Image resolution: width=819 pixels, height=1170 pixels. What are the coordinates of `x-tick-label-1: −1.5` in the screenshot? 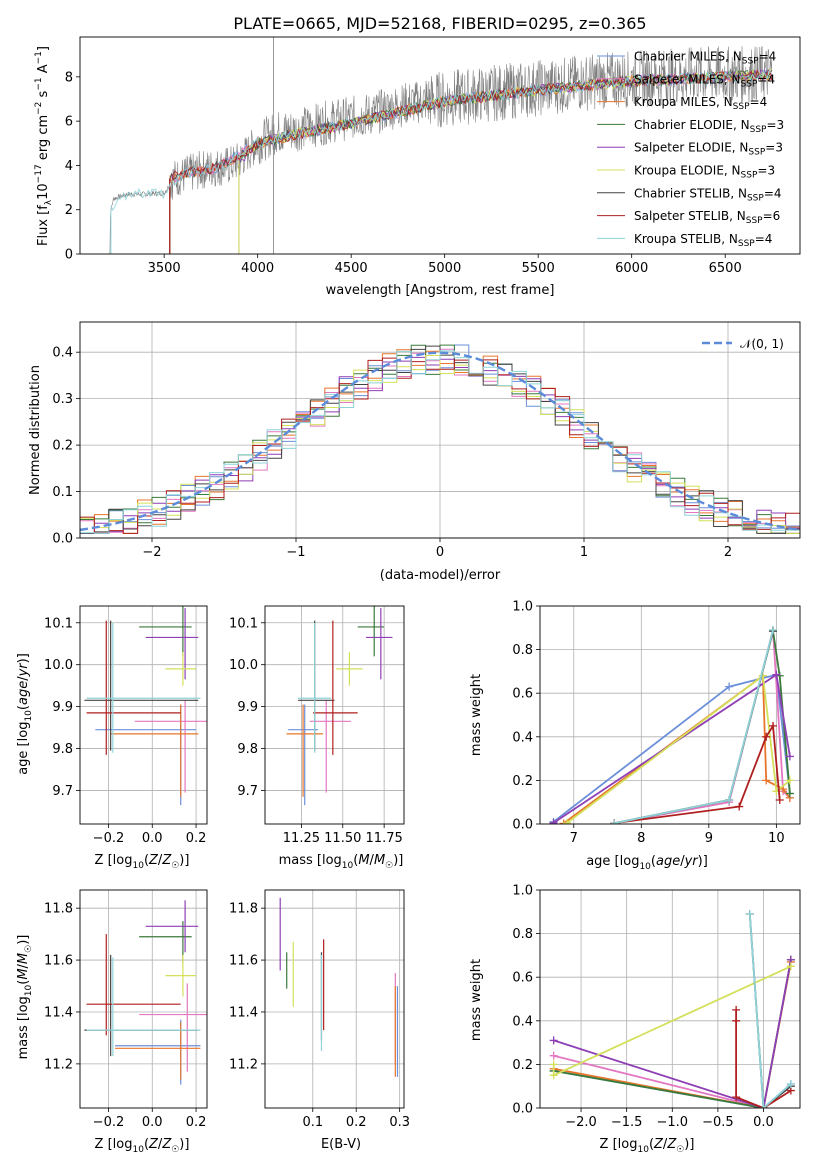 It's located at (627, 1122).